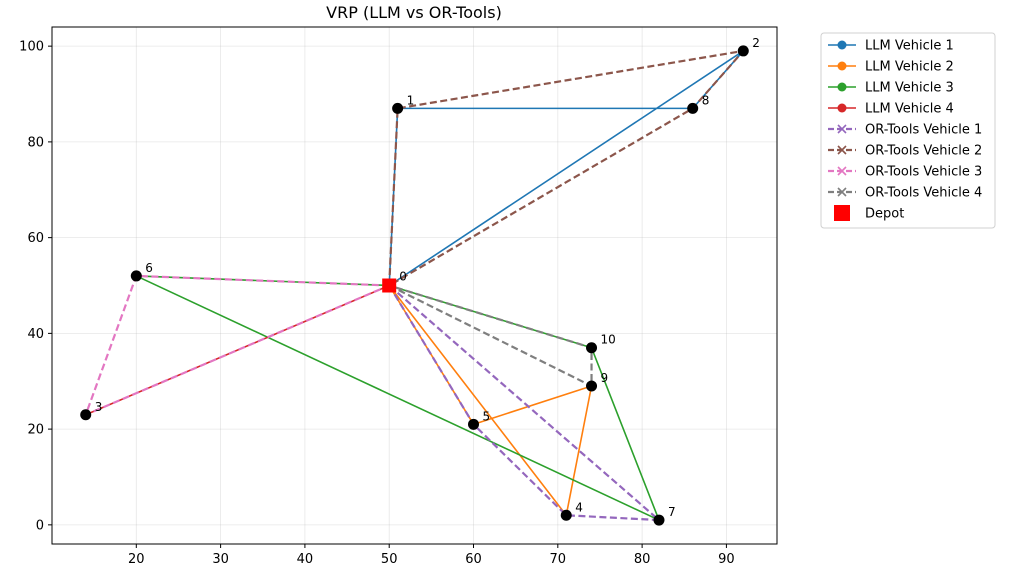  I want to click on y-tick-label: 40, so click(35, 334).